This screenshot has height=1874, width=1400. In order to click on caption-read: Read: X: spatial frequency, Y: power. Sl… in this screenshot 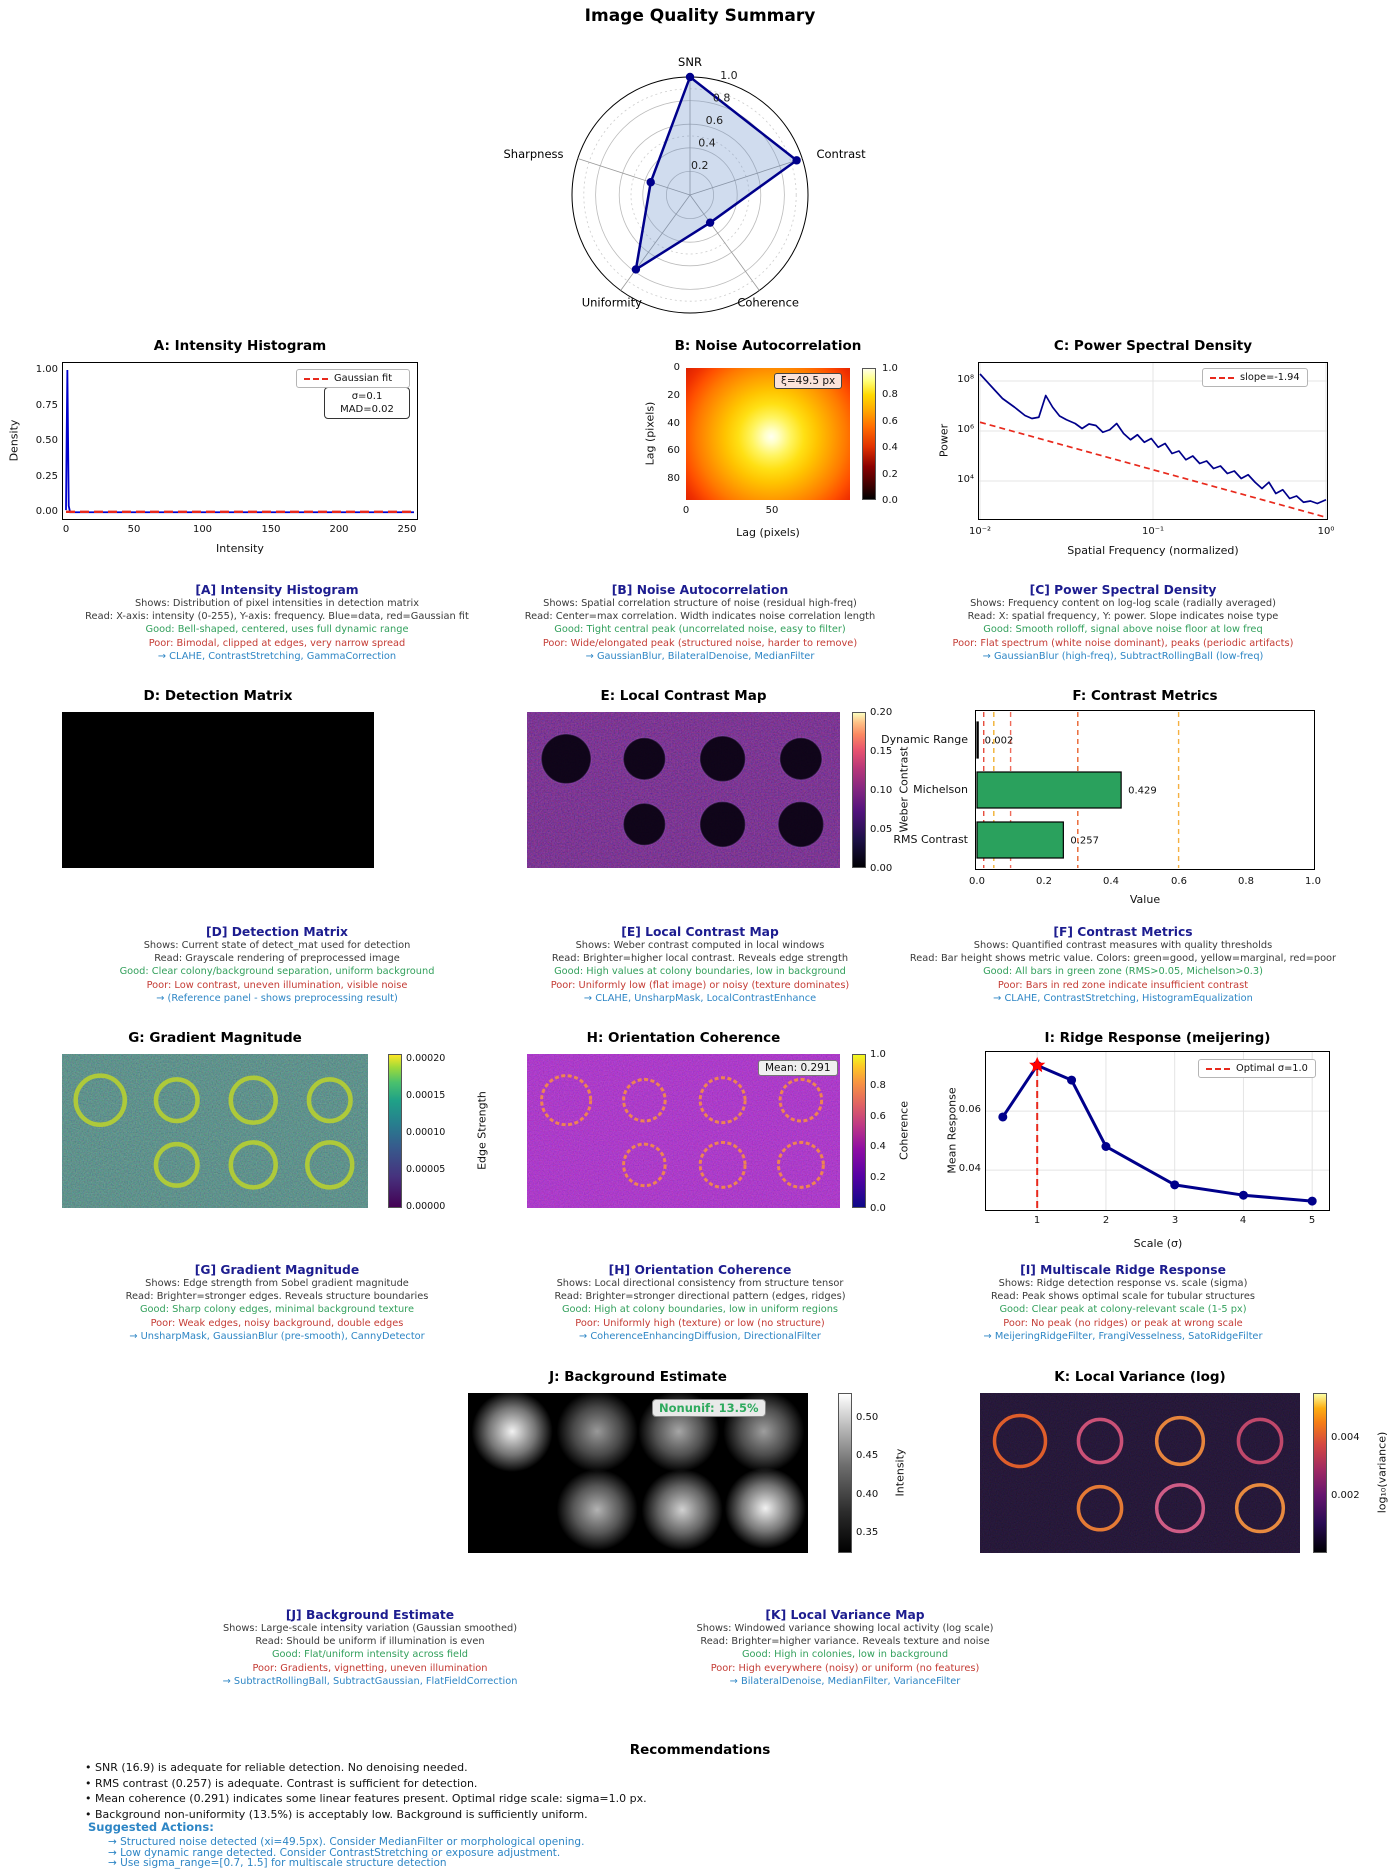, I will do `click(1123, 617)`.